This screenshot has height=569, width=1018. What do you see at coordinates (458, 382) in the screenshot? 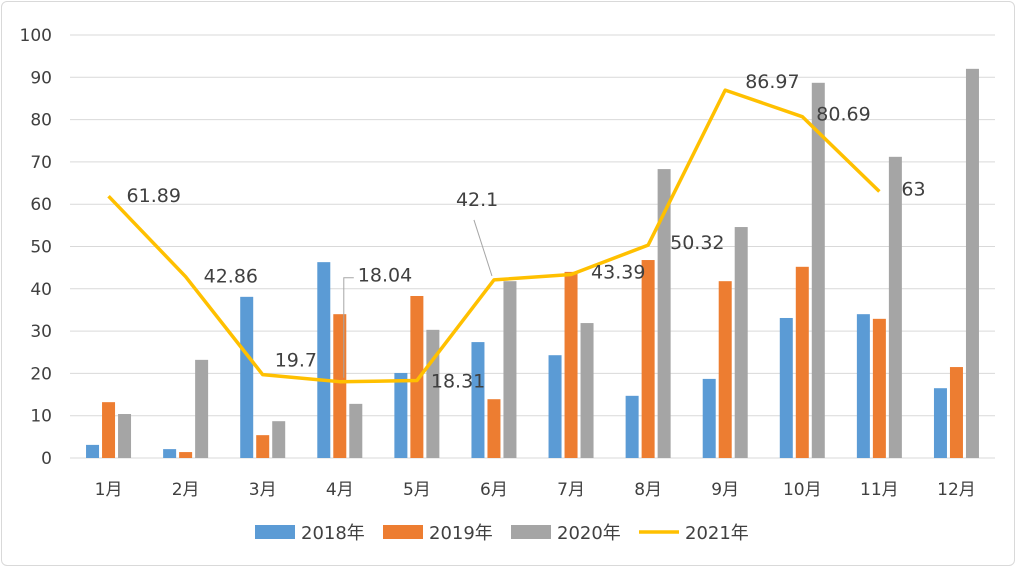
I see `data-label: 18.31` at bounding box center [458, 382].